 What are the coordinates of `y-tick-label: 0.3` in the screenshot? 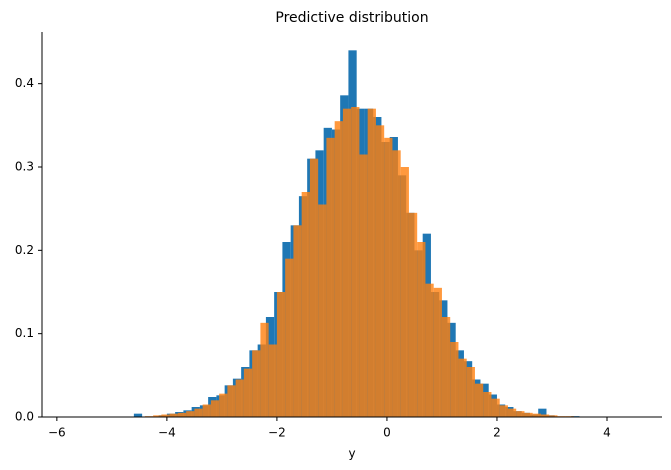 It's located at (24, 167).